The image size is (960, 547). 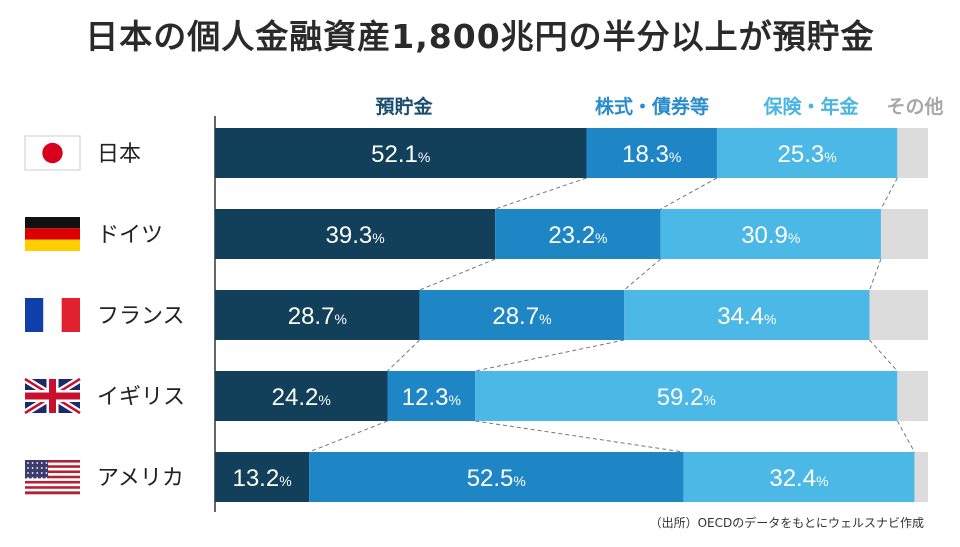 I want to click on flag-japan-icon, so click(x=52, y=153).